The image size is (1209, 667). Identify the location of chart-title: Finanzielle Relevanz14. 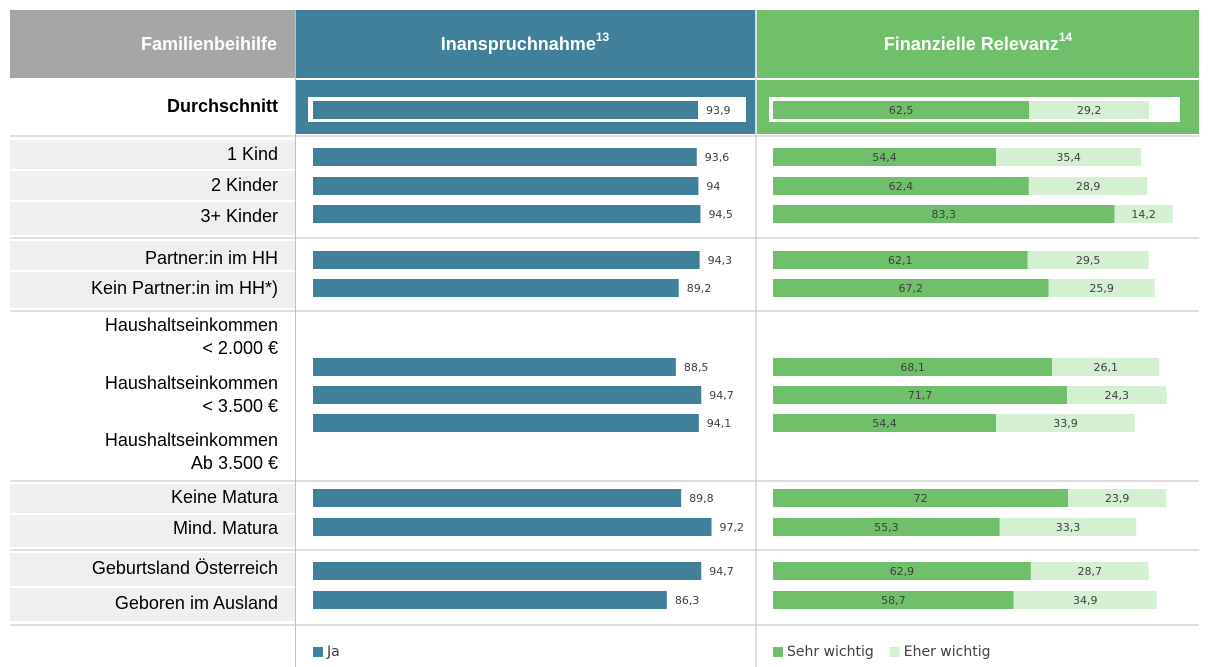
(978, 42).